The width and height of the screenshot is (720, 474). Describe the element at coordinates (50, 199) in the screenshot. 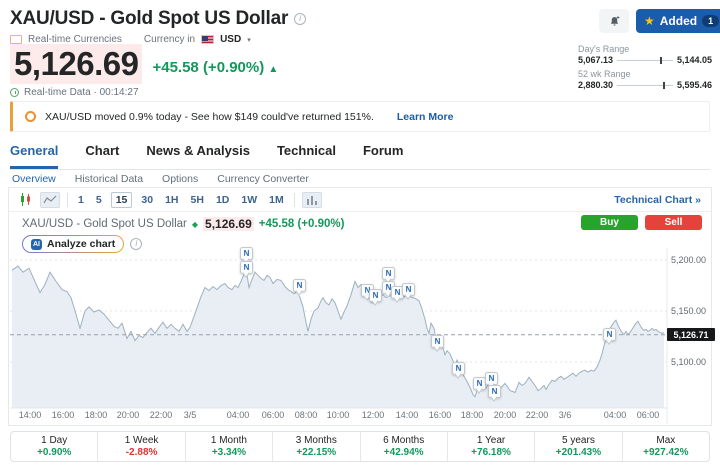

I see `area-chart-icon` at that location.